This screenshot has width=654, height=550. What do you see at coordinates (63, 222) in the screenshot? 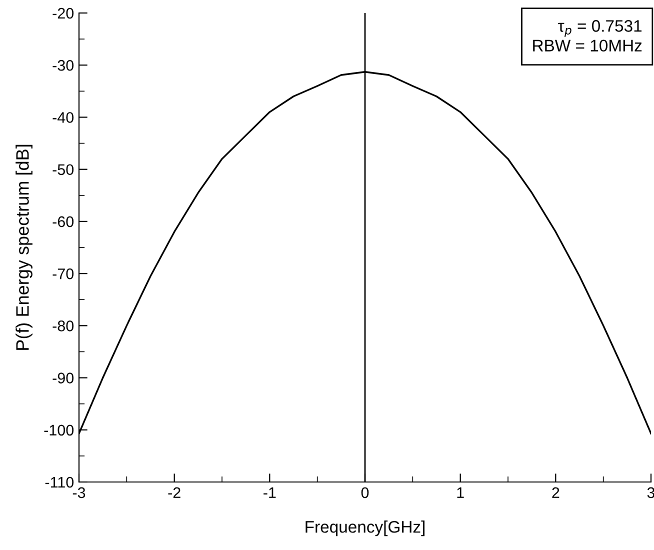
I see `y-tick-label: -60` at bounding box center [63, 222].